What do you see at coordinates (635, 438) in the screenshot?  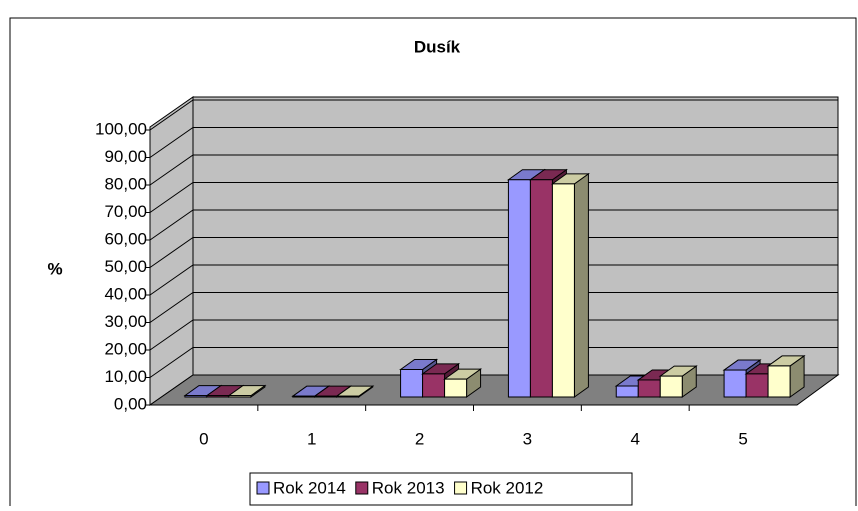 I see `x-tick-label: 4` at bounding box center [635, 438].